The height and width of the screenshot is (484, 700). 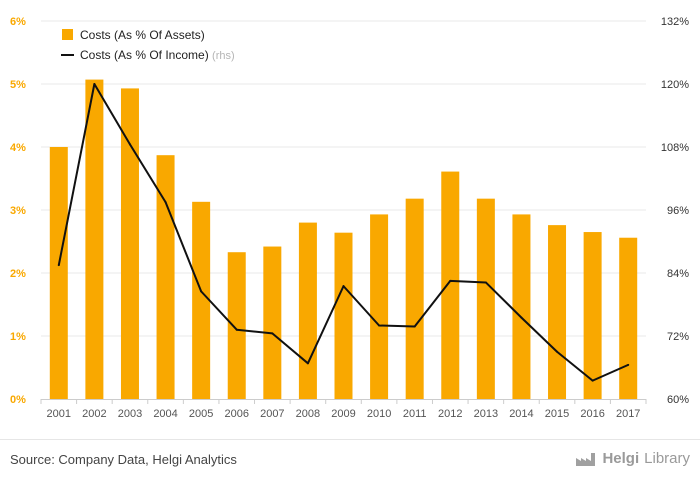 I want to click on x-tick-label: 2014, so click(x=521, y=414).